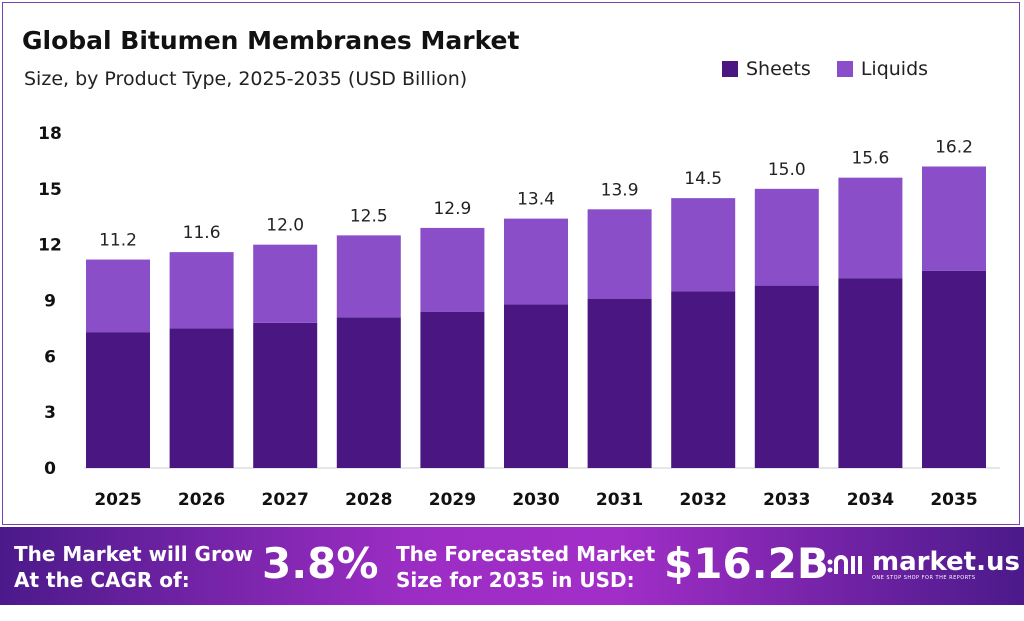 This screenshot has width=1024, height=621. I want to click on data-label-2025: 11.2, so click(118, 241).